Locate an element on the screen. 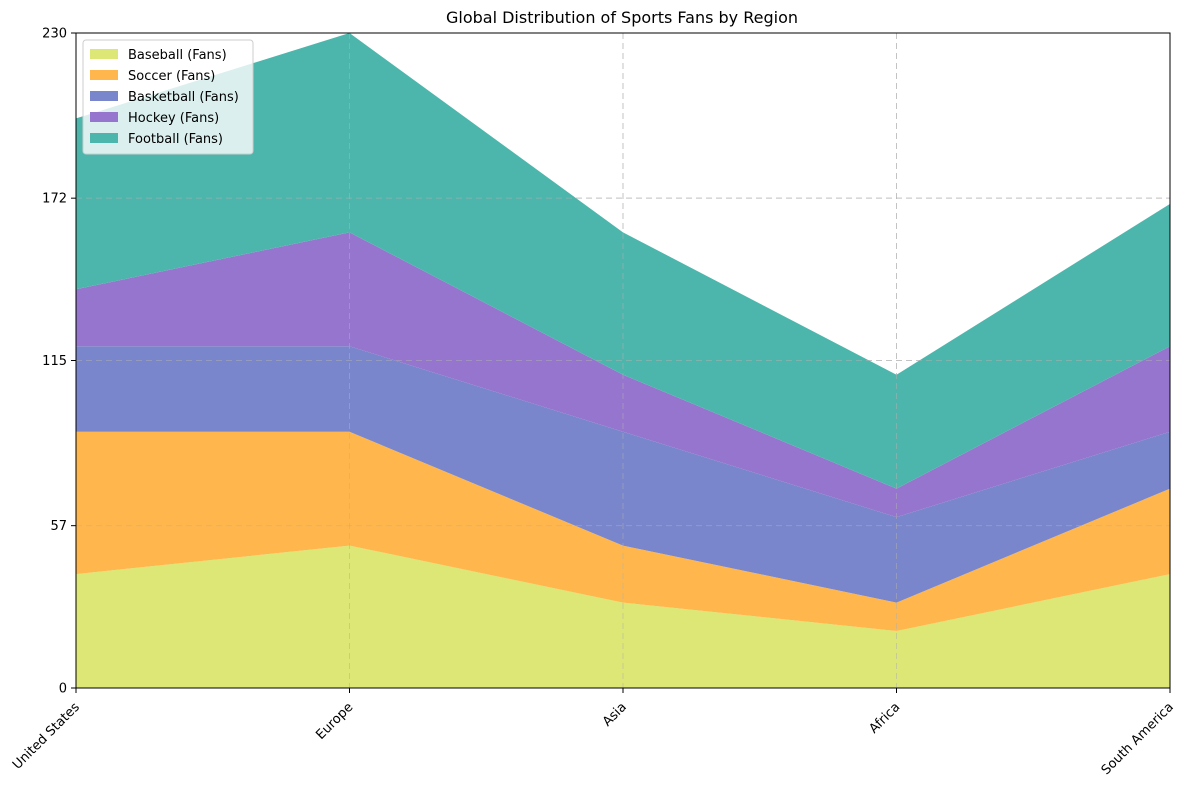 The width and height of the screenshot is (1189, 790). x-tick-label: Europe is located at coordinates (334, 721).